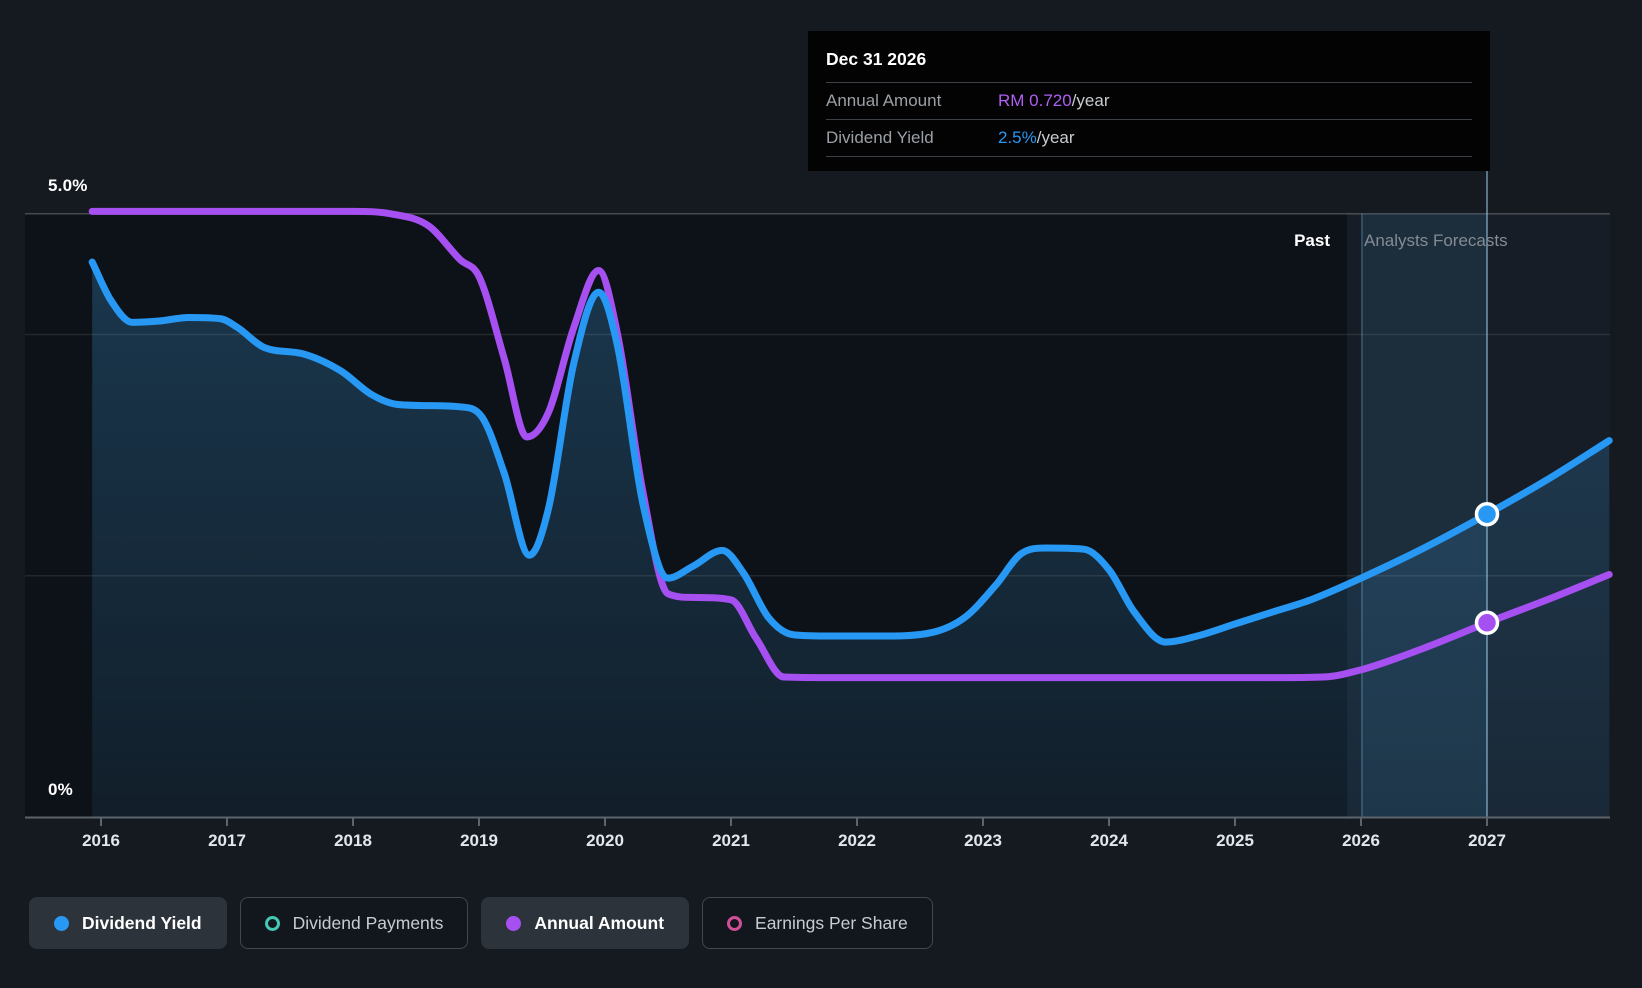 The image size is (1642, 988). What do you see at coordinates (1109, 840) in the screenshot?
I see `x-axis-label-2024: 2024` at bounding box center [1109, 840].